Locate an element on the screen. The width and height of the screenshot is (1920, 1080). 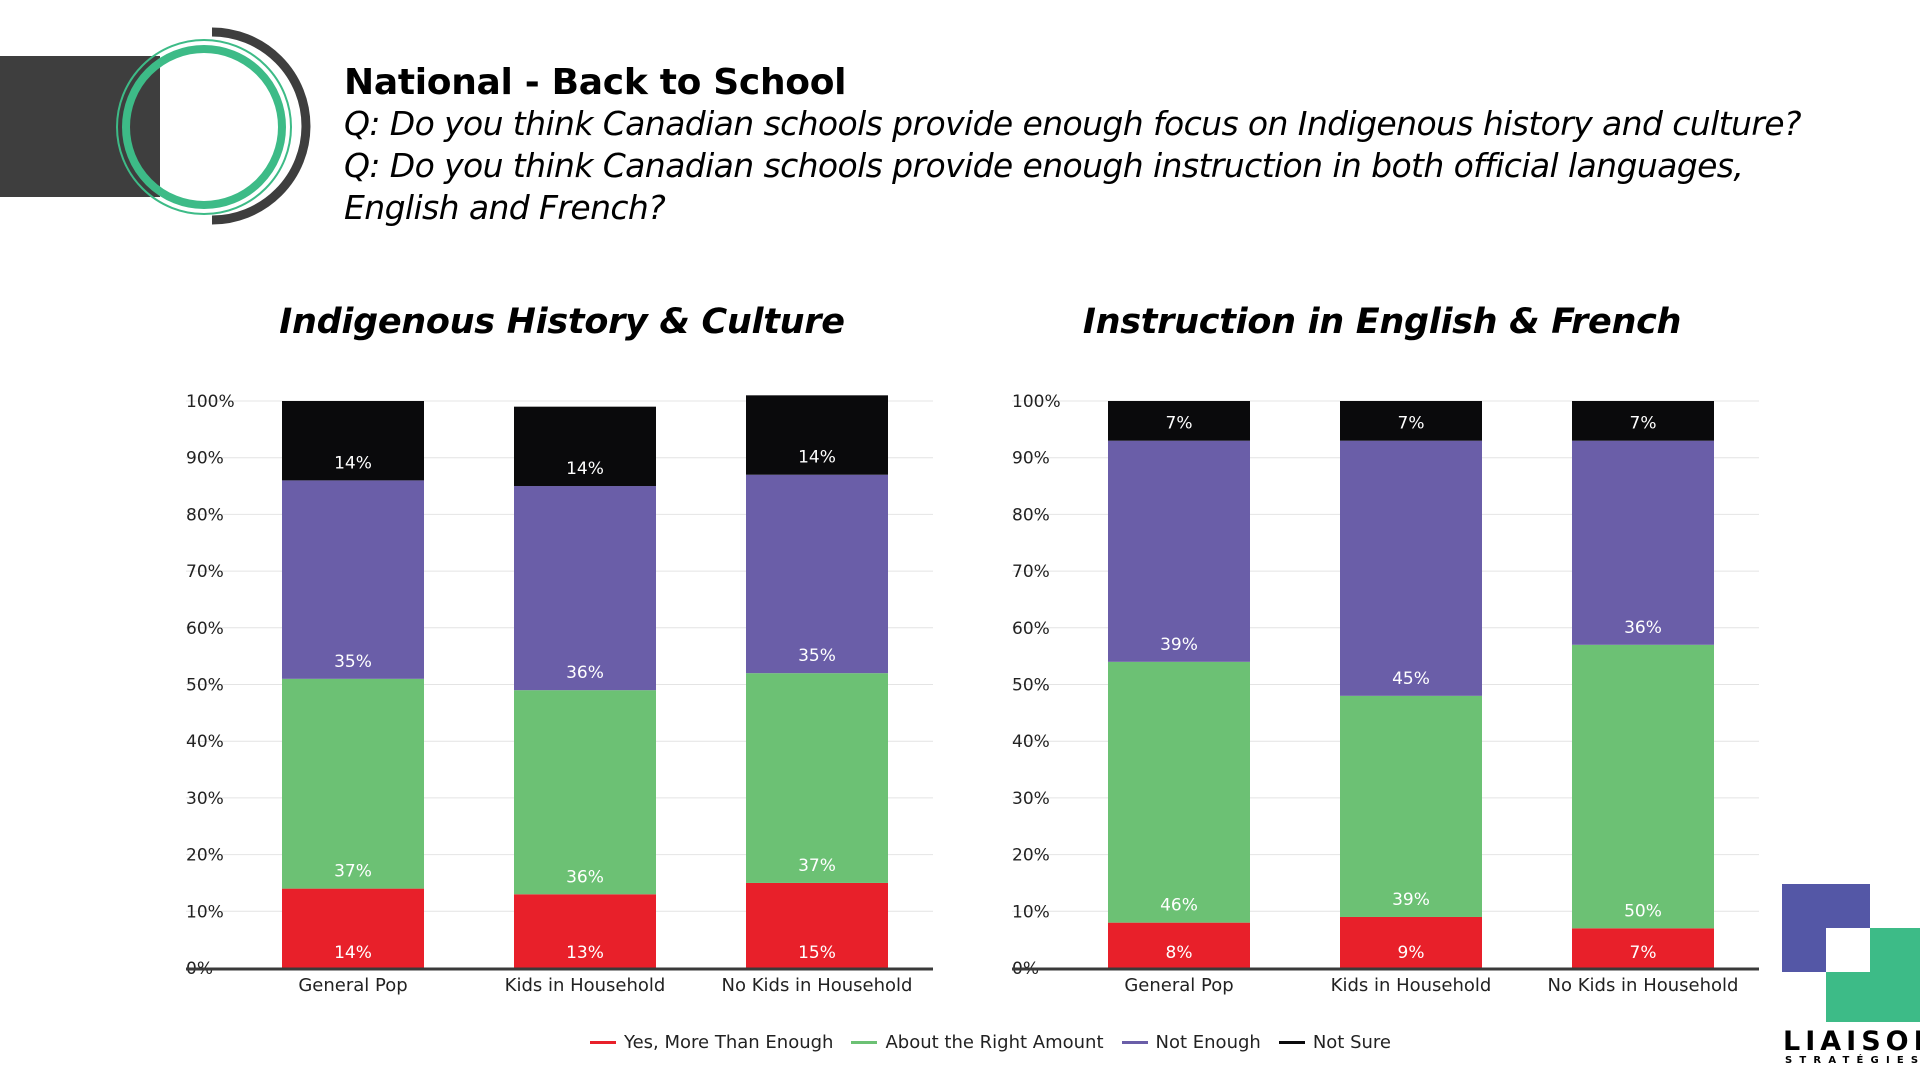
chart-title-languages: Instruction in English & French is located at coordinates (1382, 322).